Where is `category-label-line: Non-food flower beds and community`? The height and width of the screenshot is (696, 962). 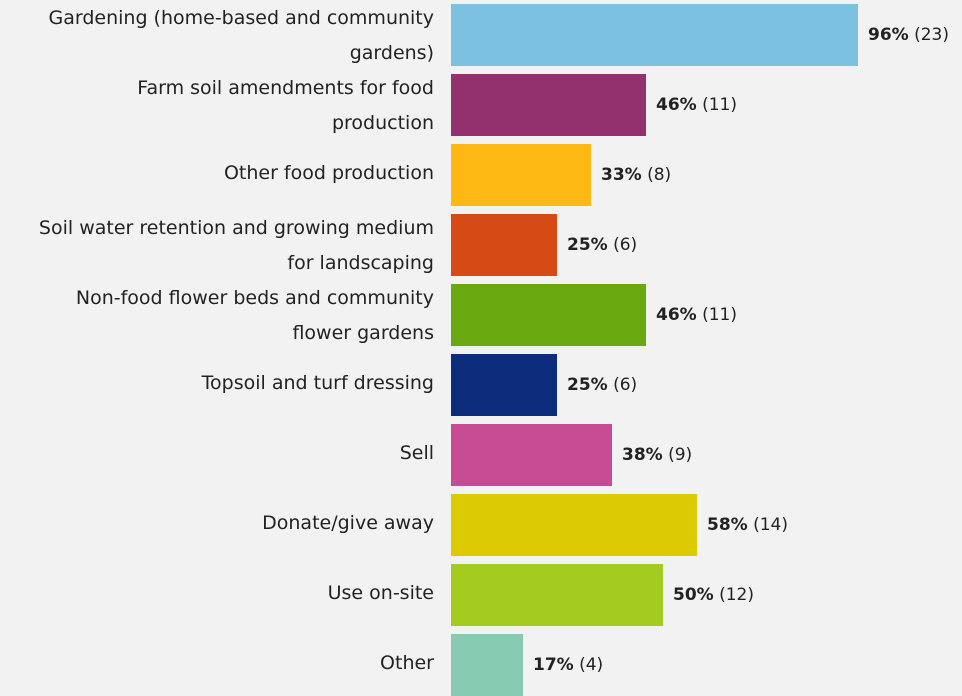 category-label-line: Non-food flower beds and community is located at coordinates (254, 298).